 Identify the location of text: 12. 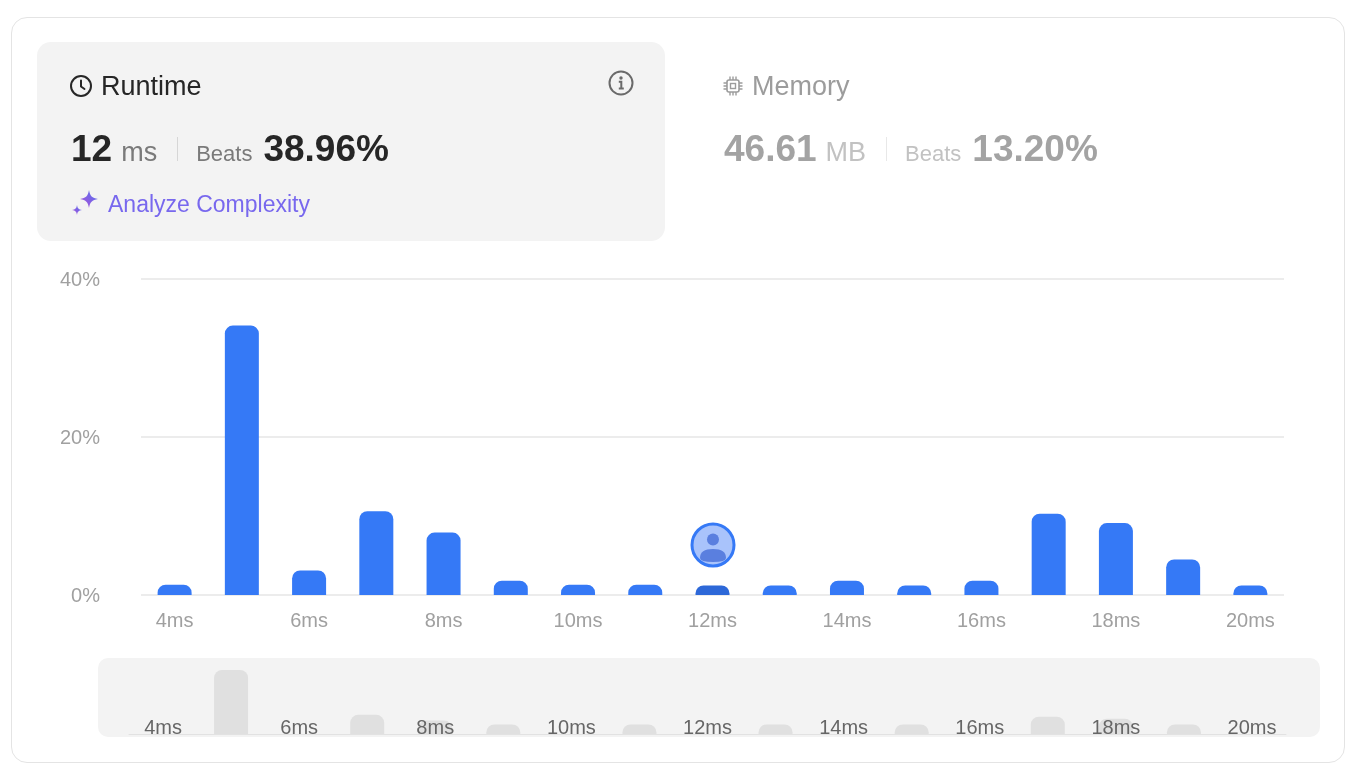
(92, 149).